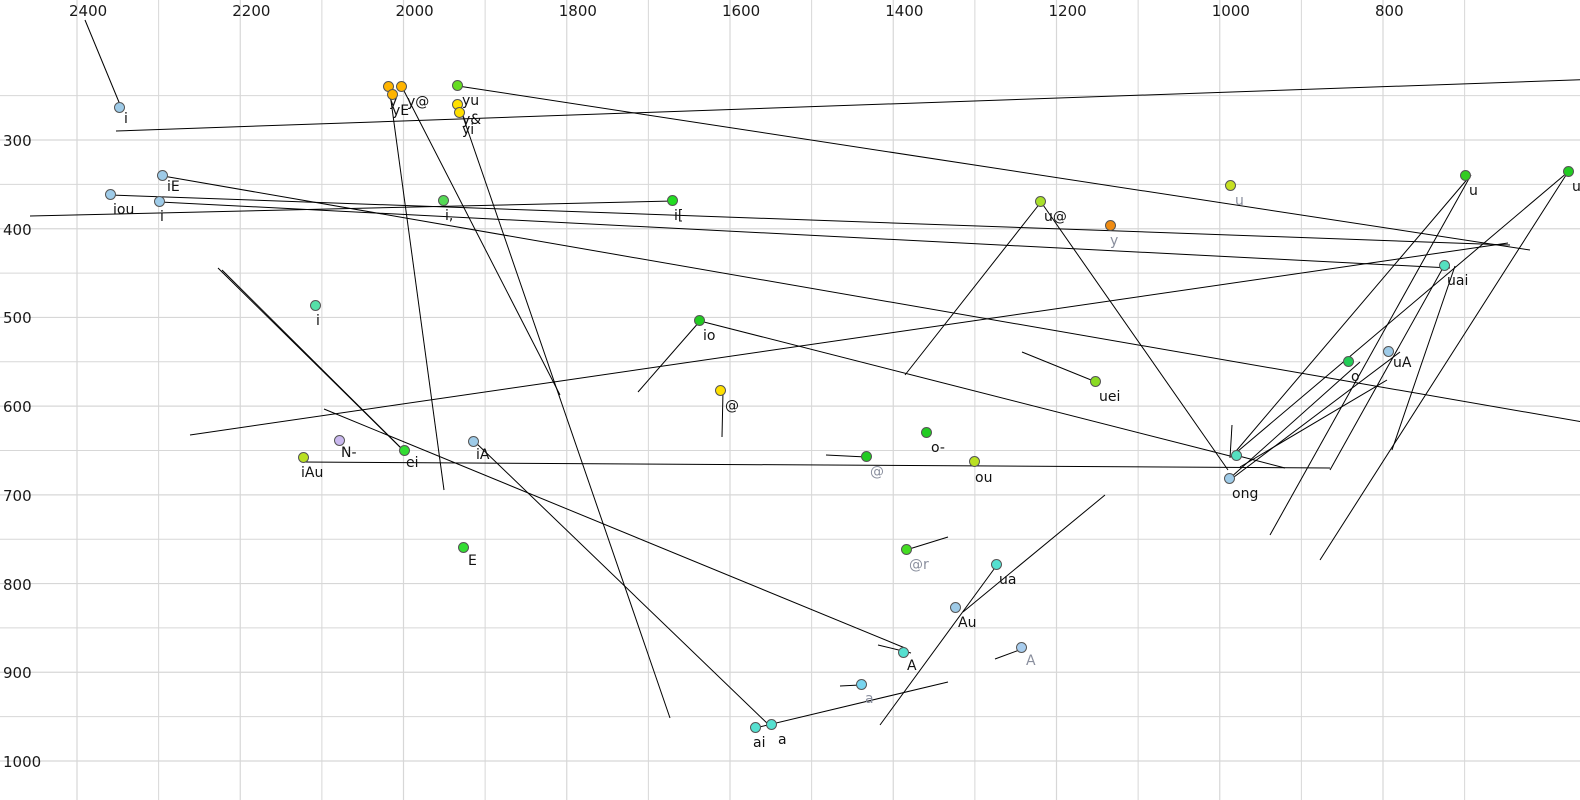  I want to click on data-point-label: uei, so click(1110, 397).